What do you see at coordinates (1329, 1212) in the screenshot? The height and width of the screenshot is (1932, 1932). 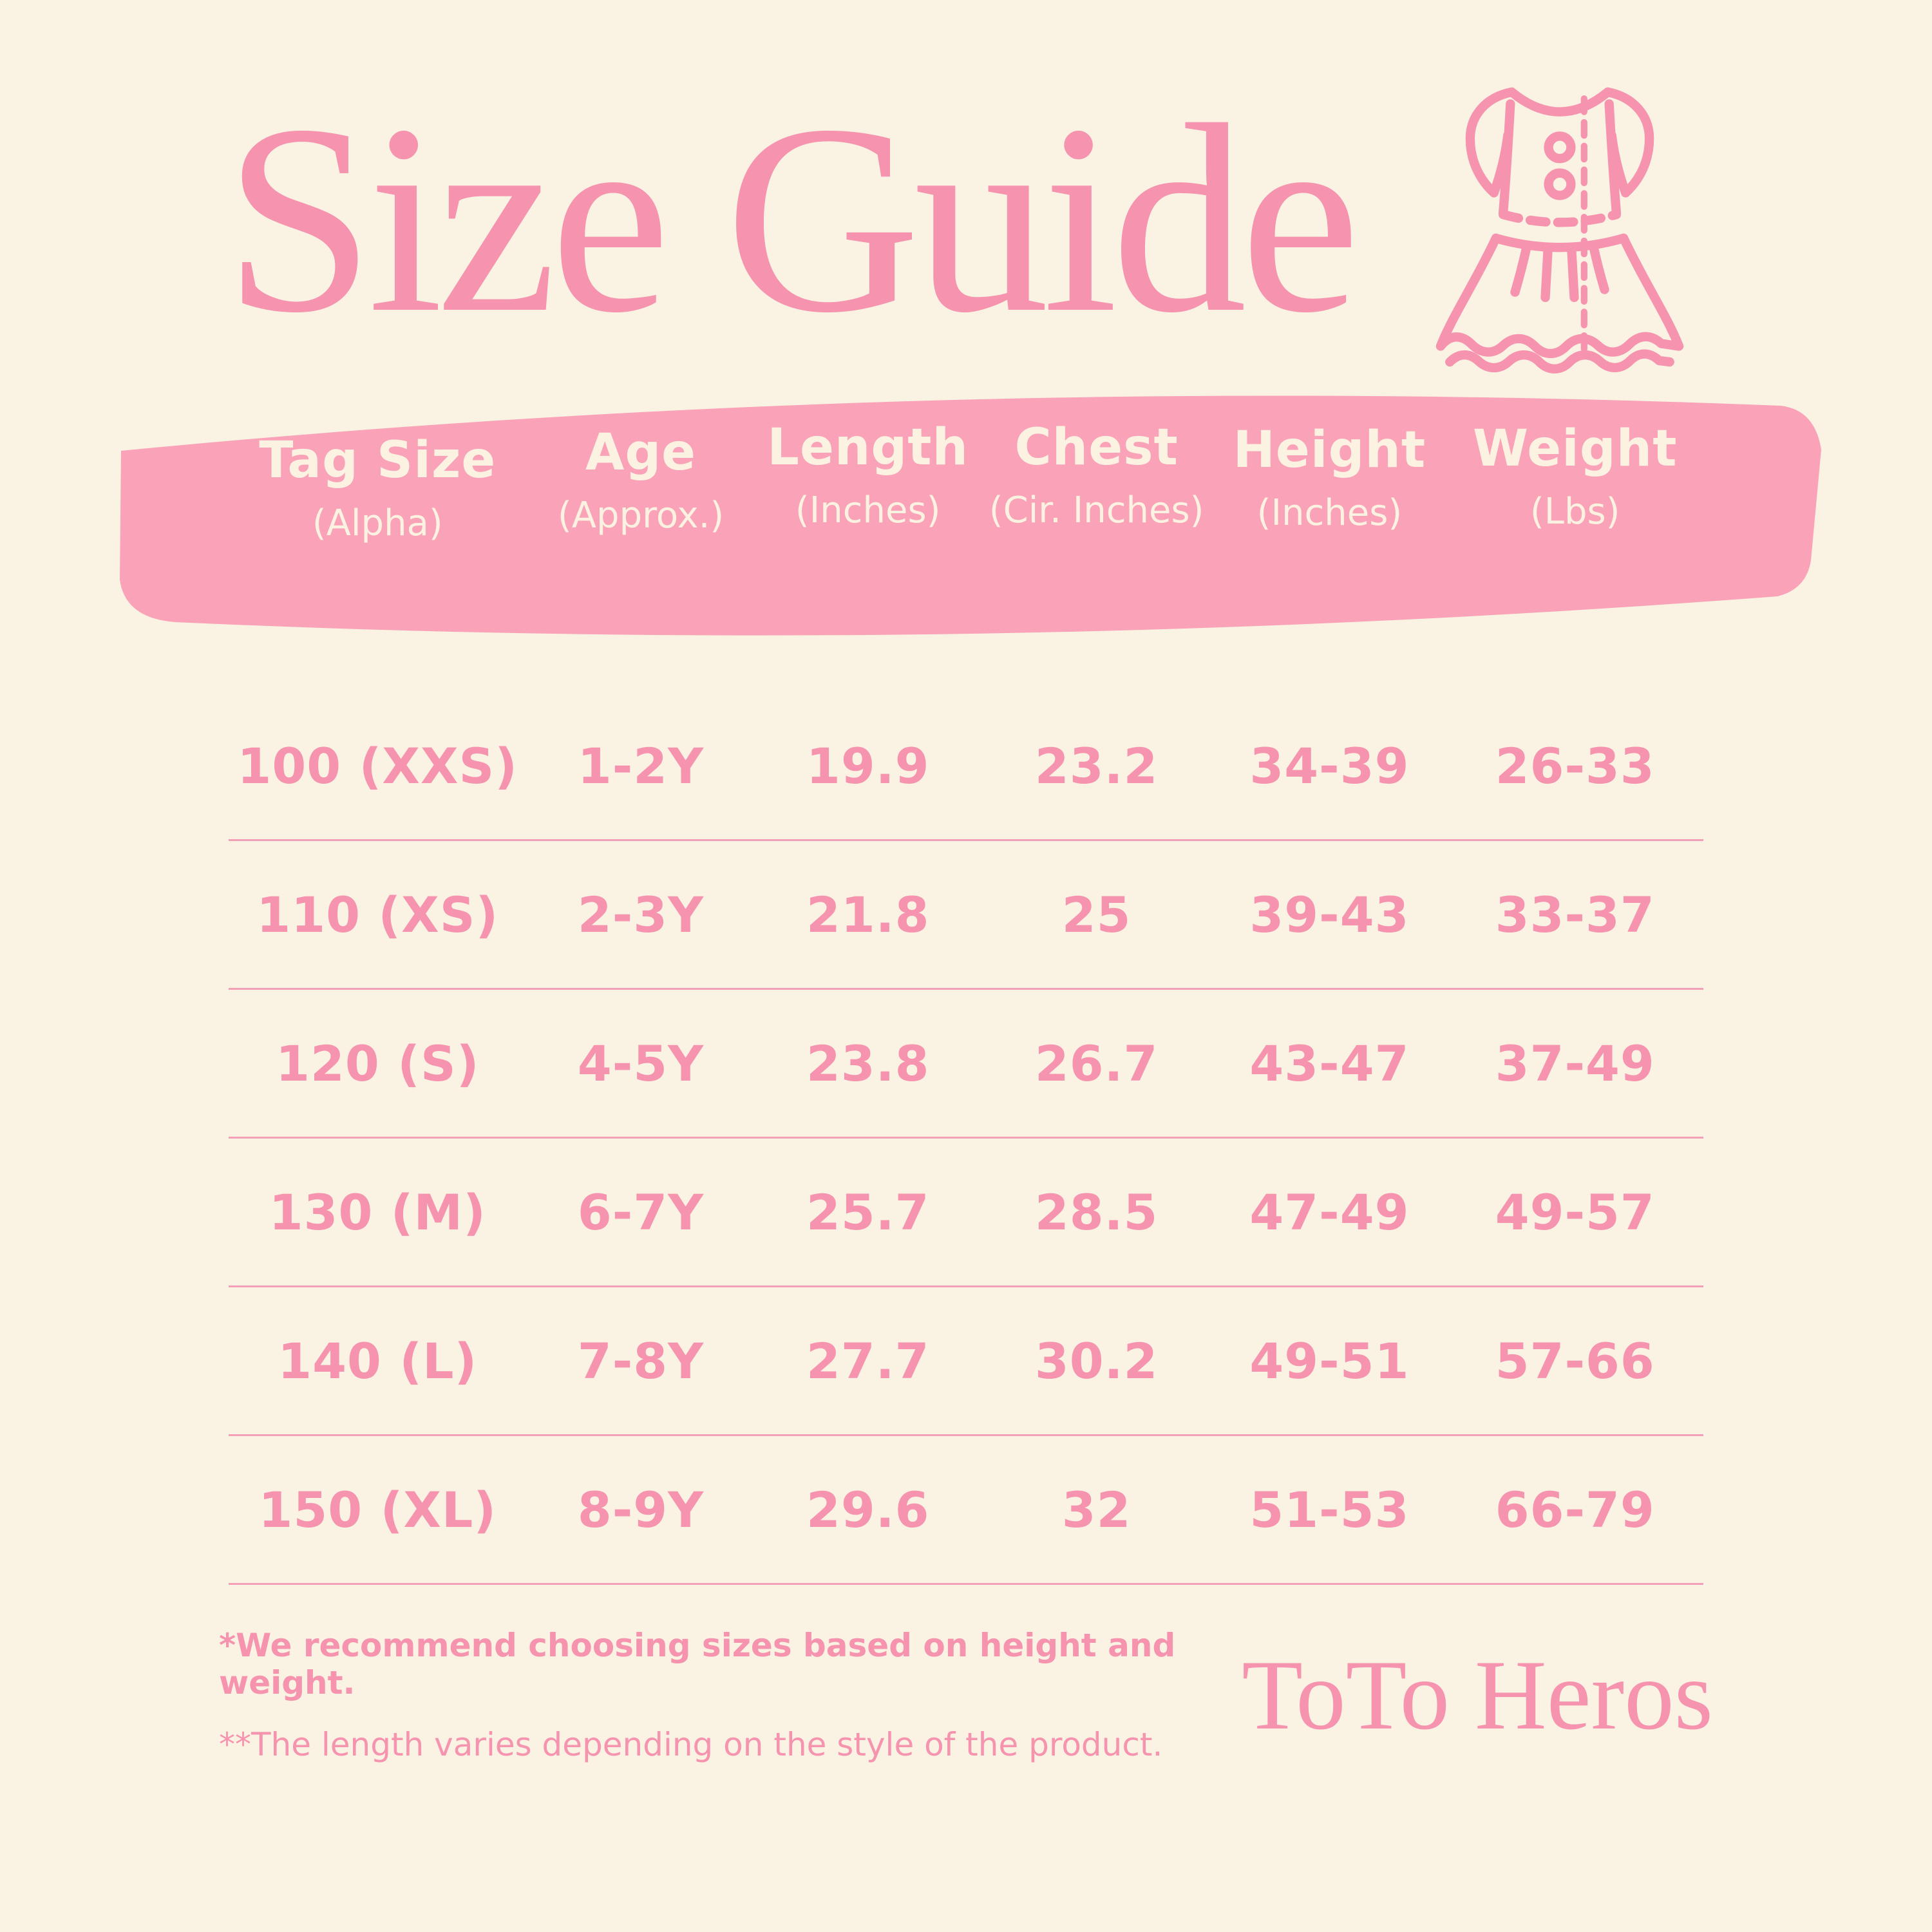 I see `value-cell: 47-49` at bounding box center [1329, 1212].